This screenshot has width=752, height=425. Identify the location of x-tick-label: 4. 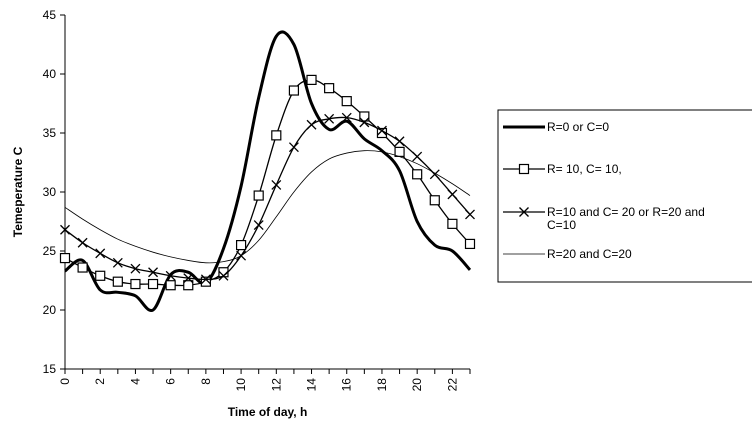
(135, 381).